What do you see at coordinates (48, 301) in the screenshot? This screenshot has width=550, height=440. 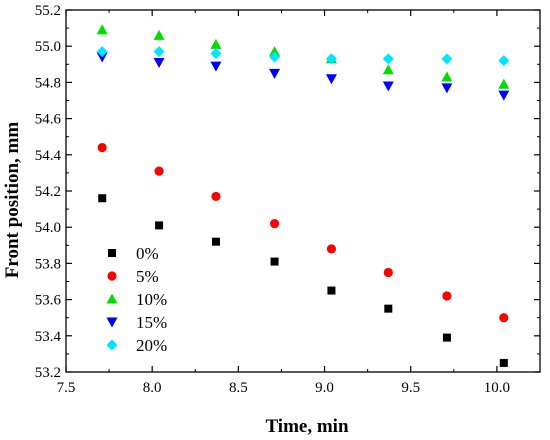 I see `y-tick-label: 53.6` at bounding box center [48, 301].